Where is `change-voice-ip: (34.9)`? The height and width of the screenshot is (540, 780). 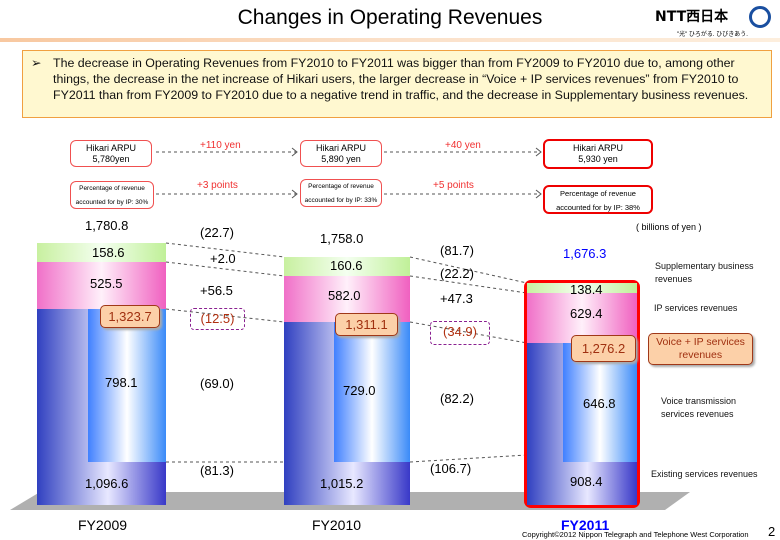 change-voice-ip: (34.9) is located at coordinates (460, 333).